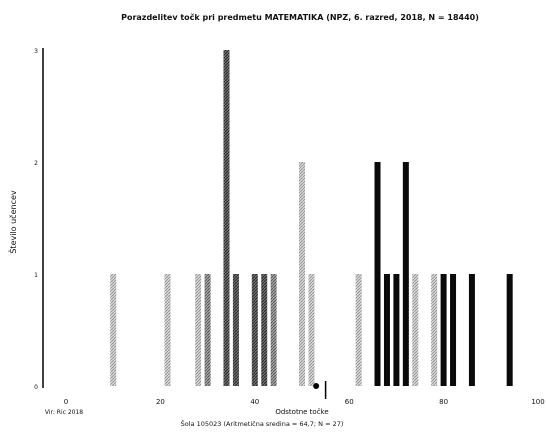 Image resolution: width=546 pixels, height=432 pixels. I want to click on x-axis-label: Odstotne točke, so click(301, 412).